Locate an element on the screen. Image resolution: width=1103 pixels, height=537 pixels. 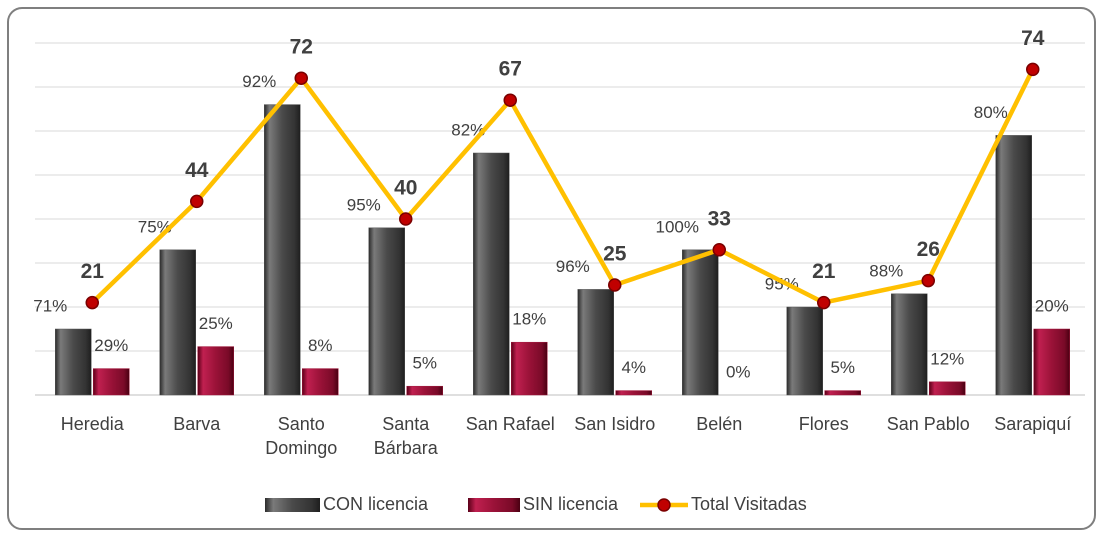
x-tick-label: Flores is located at coordinates (824, 424).